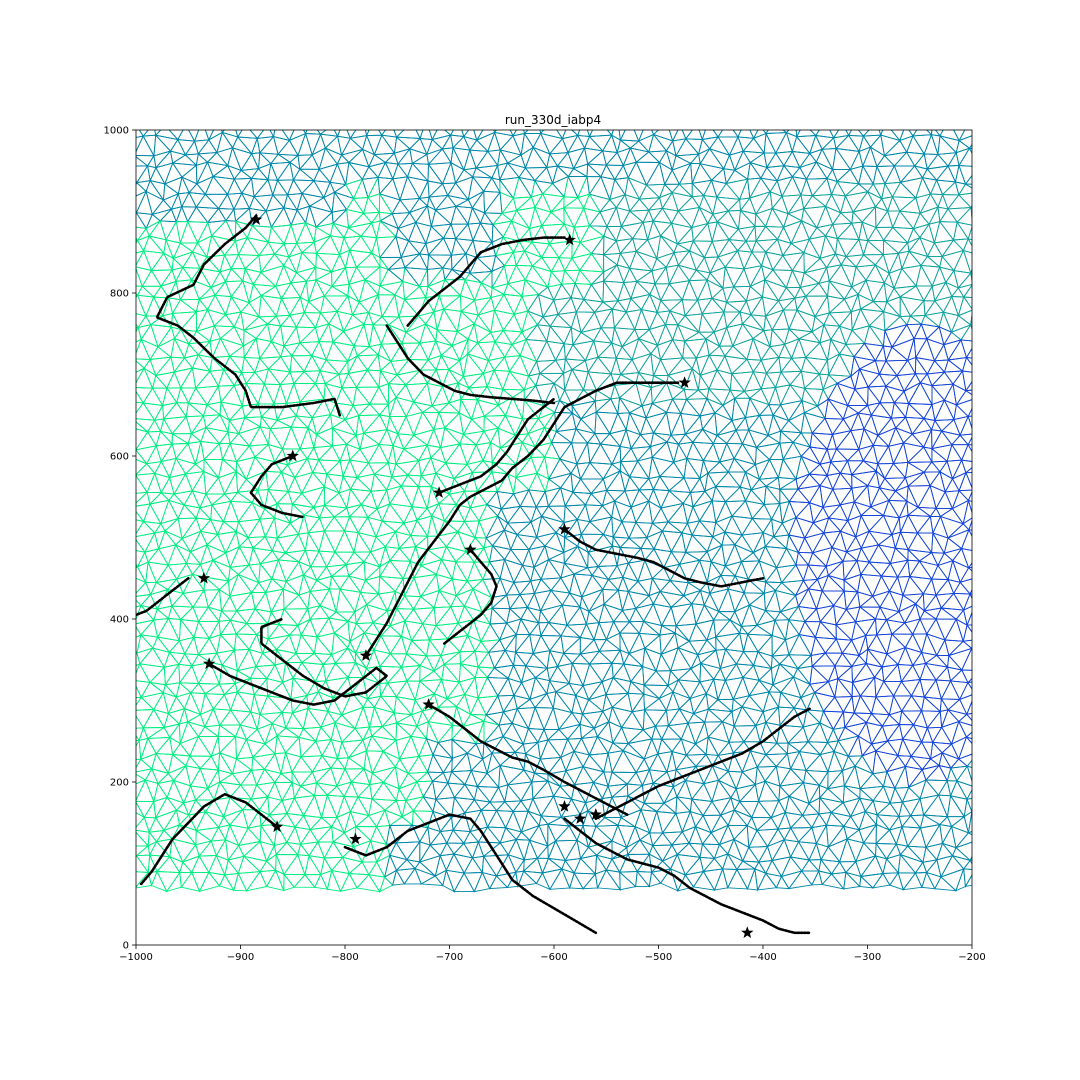  What do you see at coordinates (553, 120) in the screenshot?
I see `chart-title: run_330d_iabp4` at bounding box center [553, 120].